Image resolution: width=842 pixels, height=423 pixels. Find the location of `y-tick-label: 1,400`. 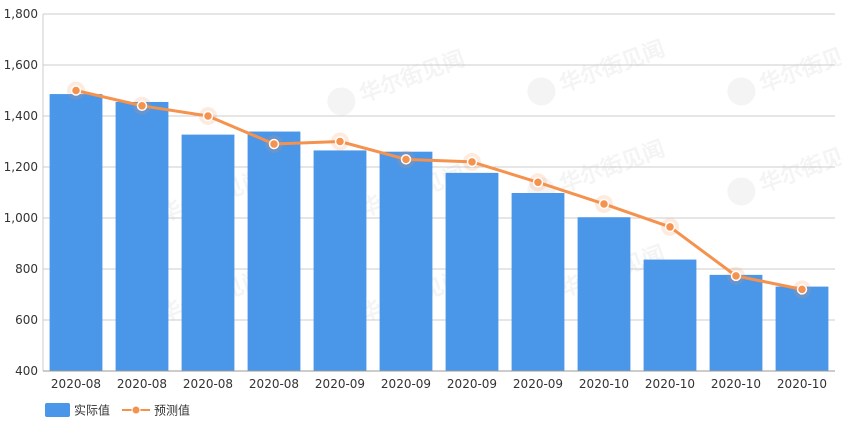

y-tick-label: 1,400 is located at coordinates (21, 116).